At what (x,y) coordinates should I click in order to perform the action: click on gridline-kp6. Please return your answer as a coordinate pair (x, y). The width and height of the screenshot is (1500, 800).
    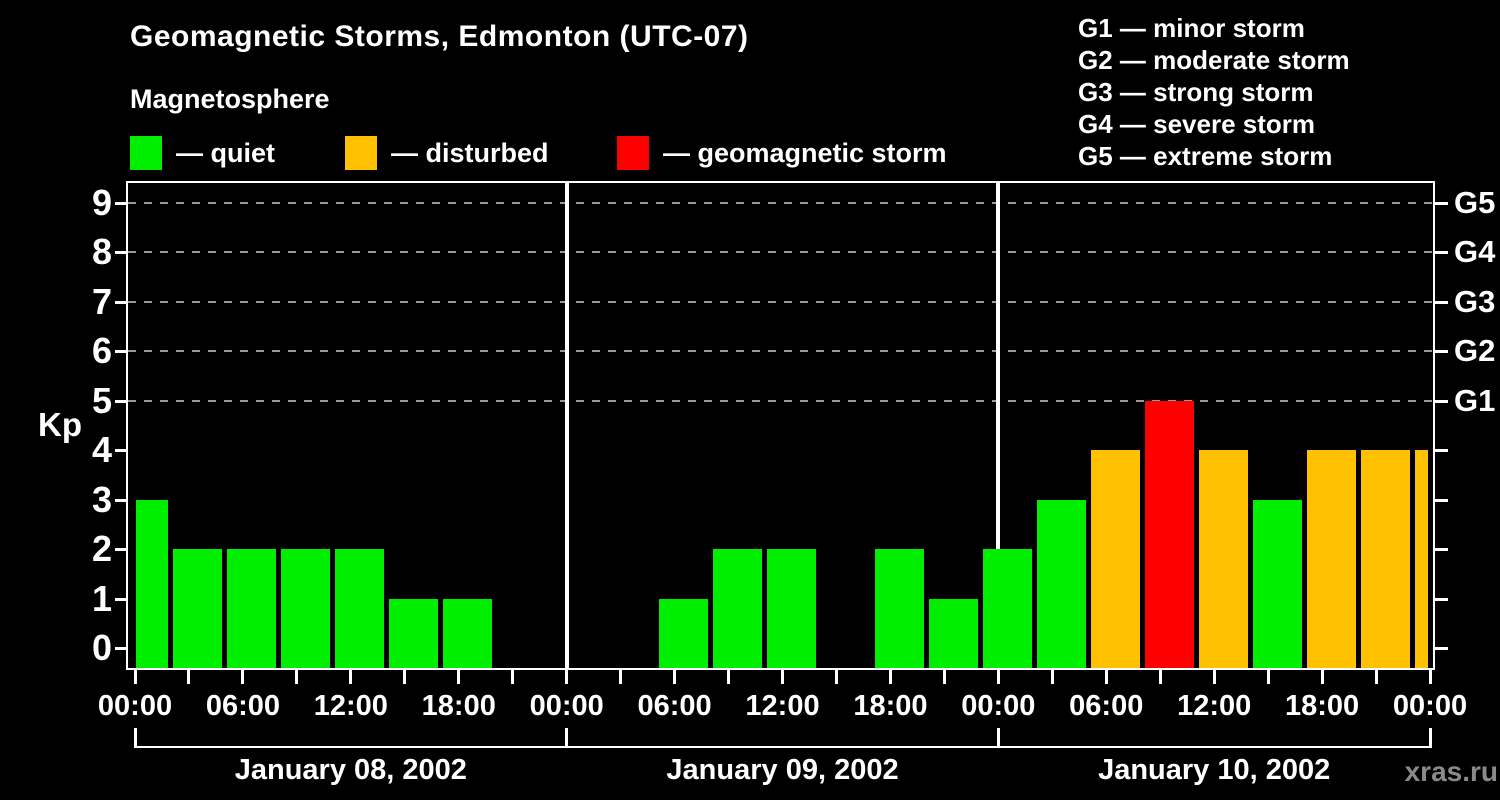
    Looking at the image, I should click on (780, 351).